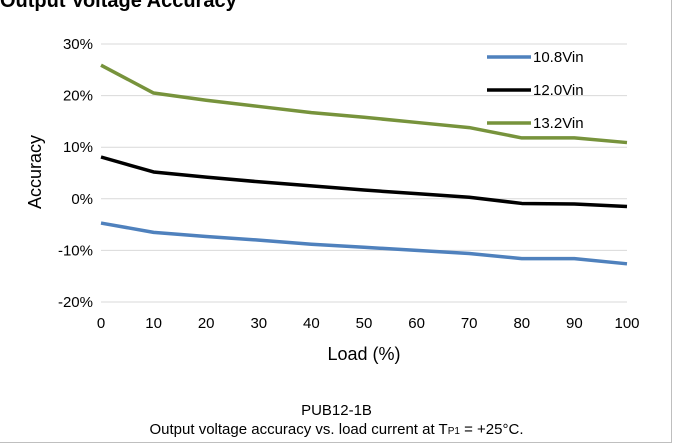 The width and height of the screenshot is (673, 444). I want to click on y-tick-label: 0%, so click(82, 199).